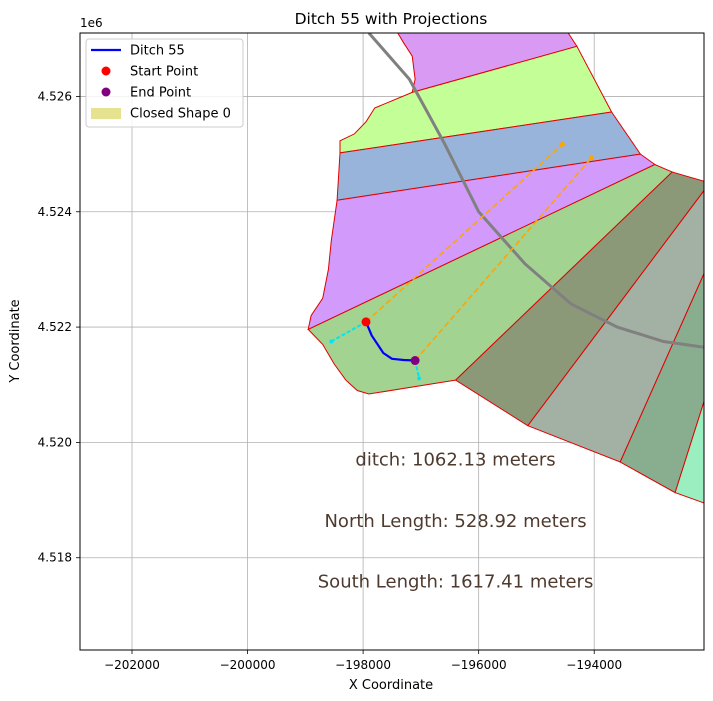 Image resolution: width=713 pixels, height=701 pixels. I want to click on y-tick-label: 4.526, so click(55, 96).